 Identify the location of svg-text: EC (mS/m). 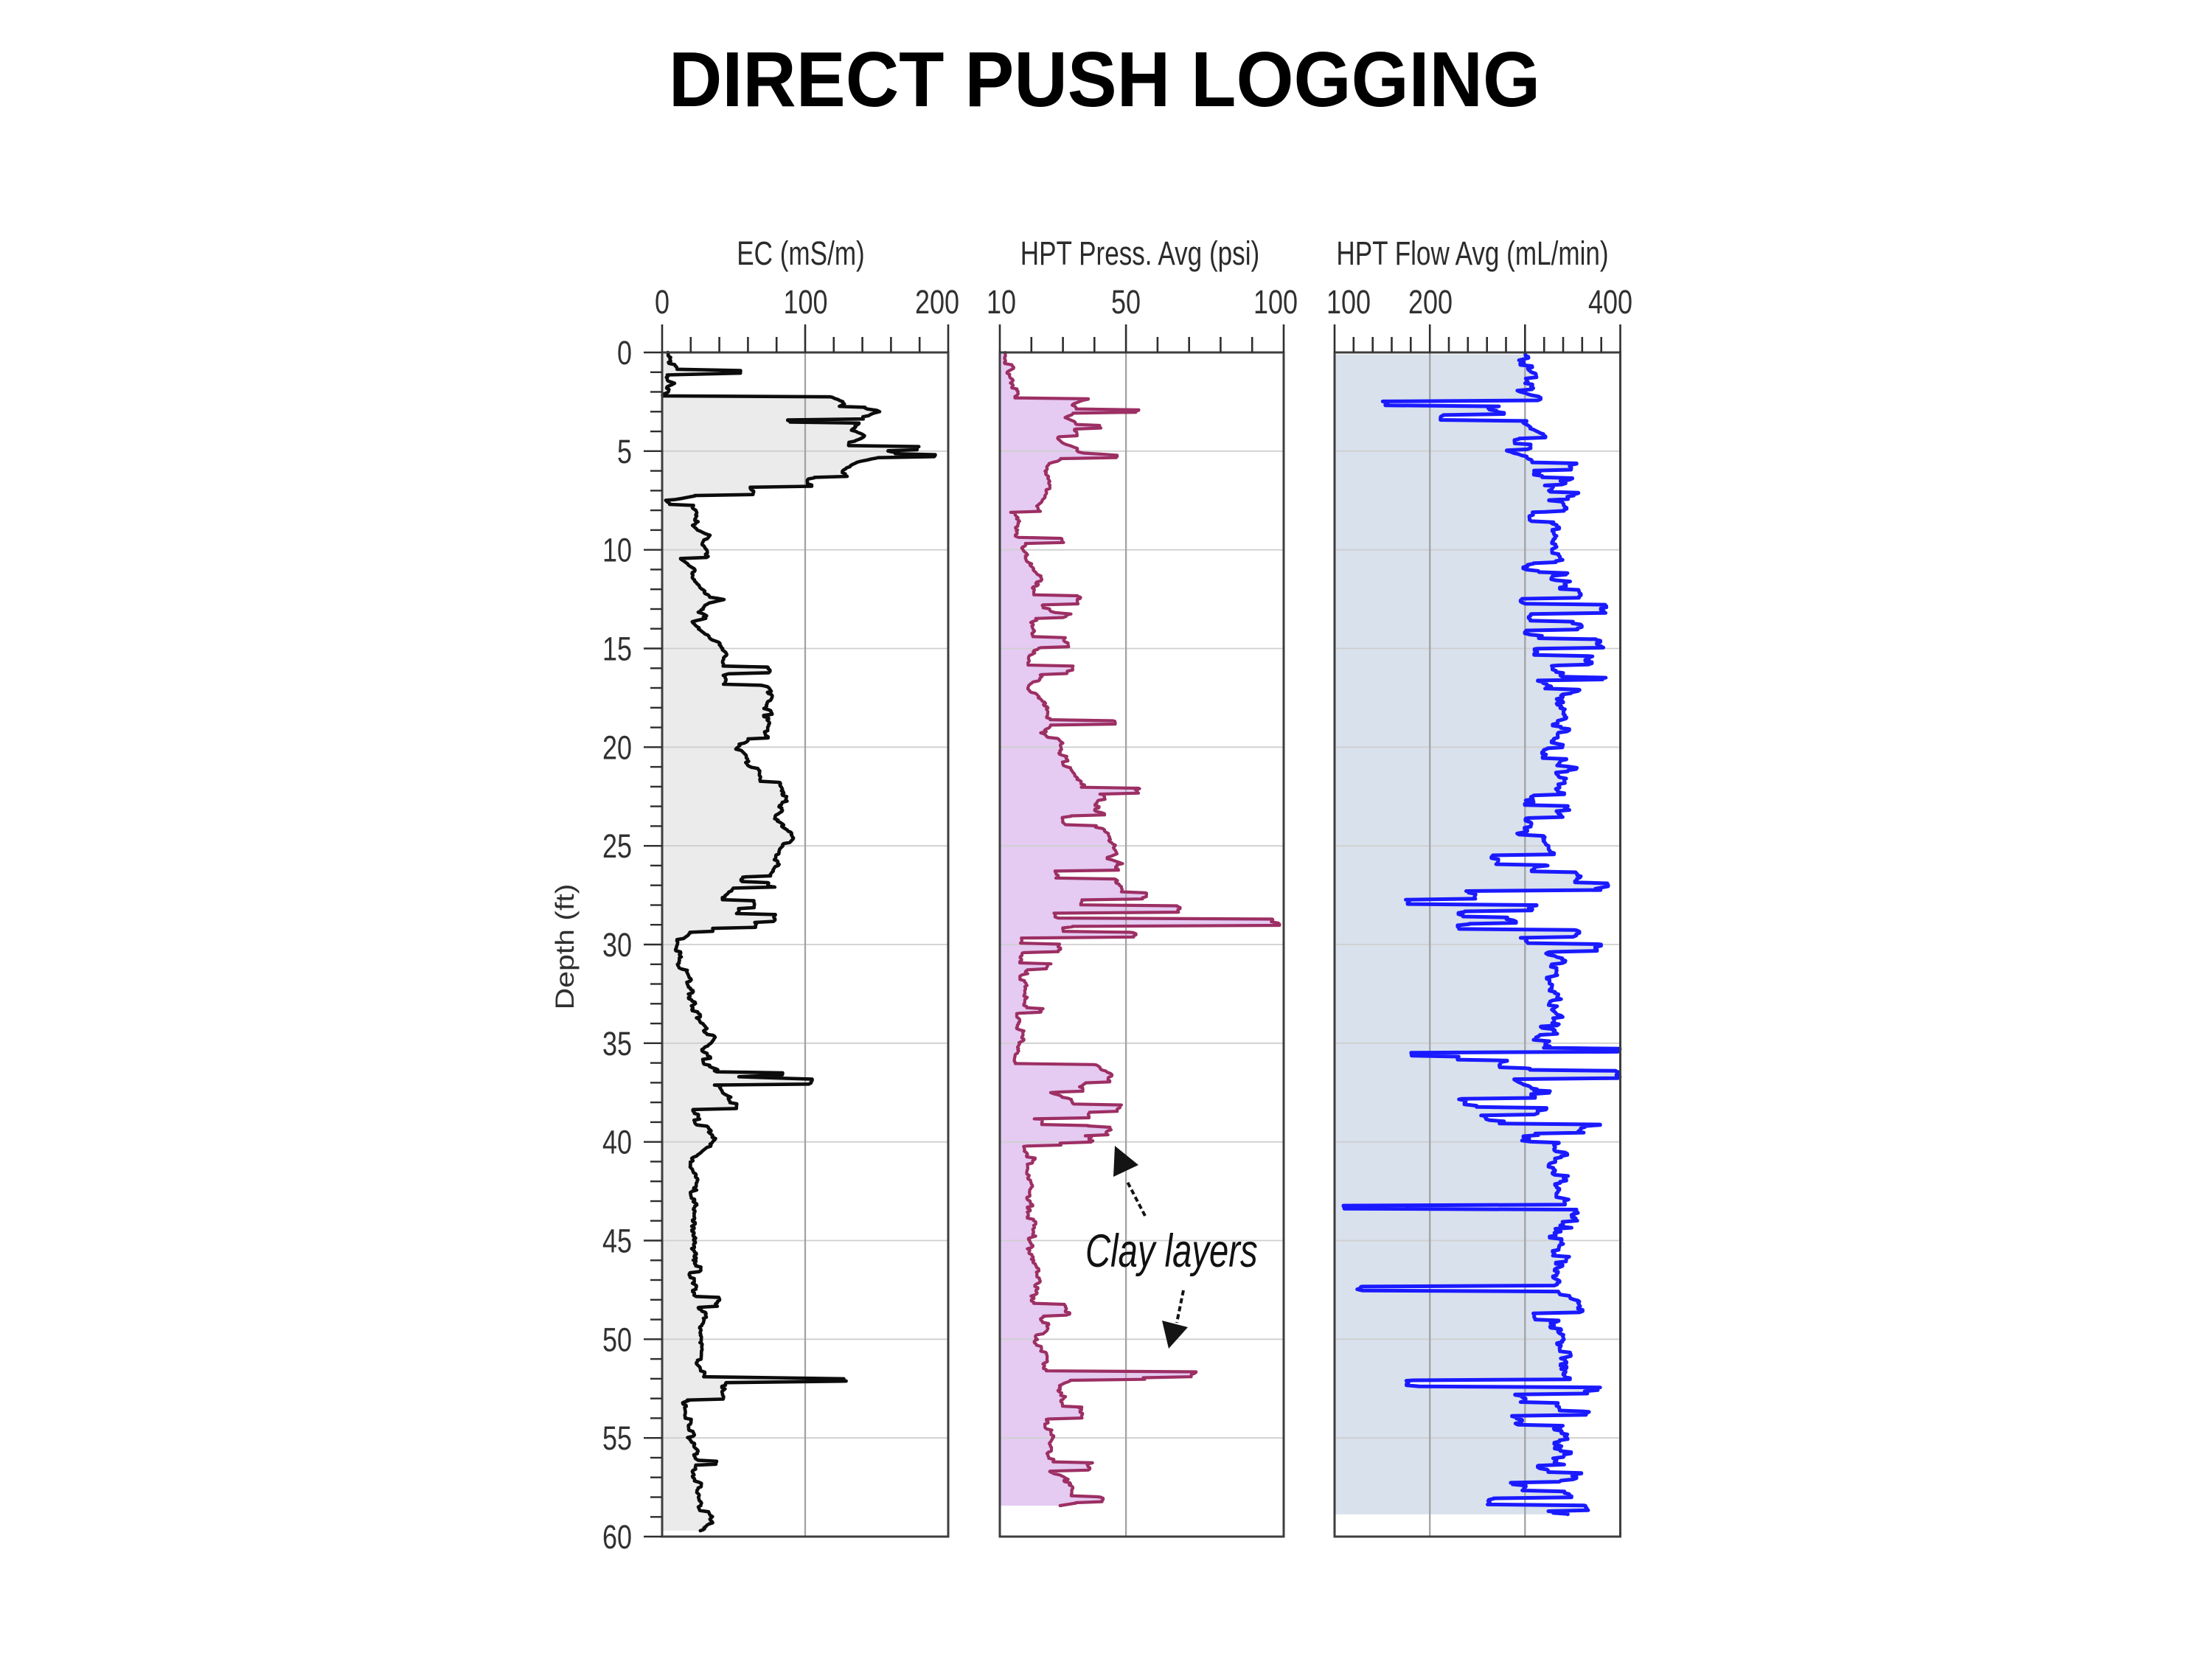
(800, 253).